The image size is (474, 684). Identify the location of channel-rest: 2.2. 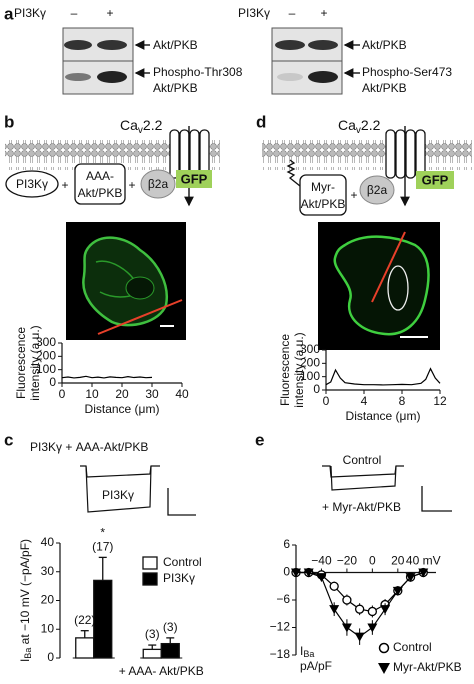
(153, 125).